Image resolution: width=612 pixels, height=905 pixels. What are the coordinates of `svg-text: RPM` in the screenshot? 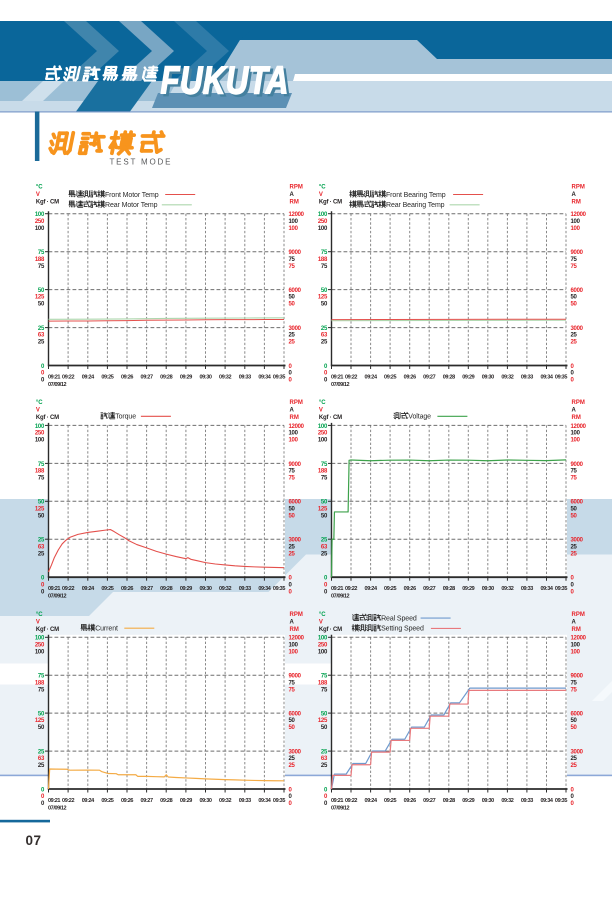 It's located at (578, 403).